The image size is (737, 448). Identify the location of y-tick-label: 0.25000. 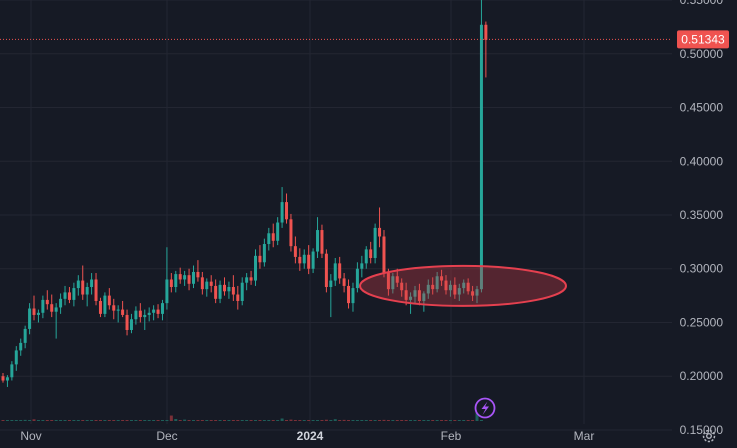
(702, 322).